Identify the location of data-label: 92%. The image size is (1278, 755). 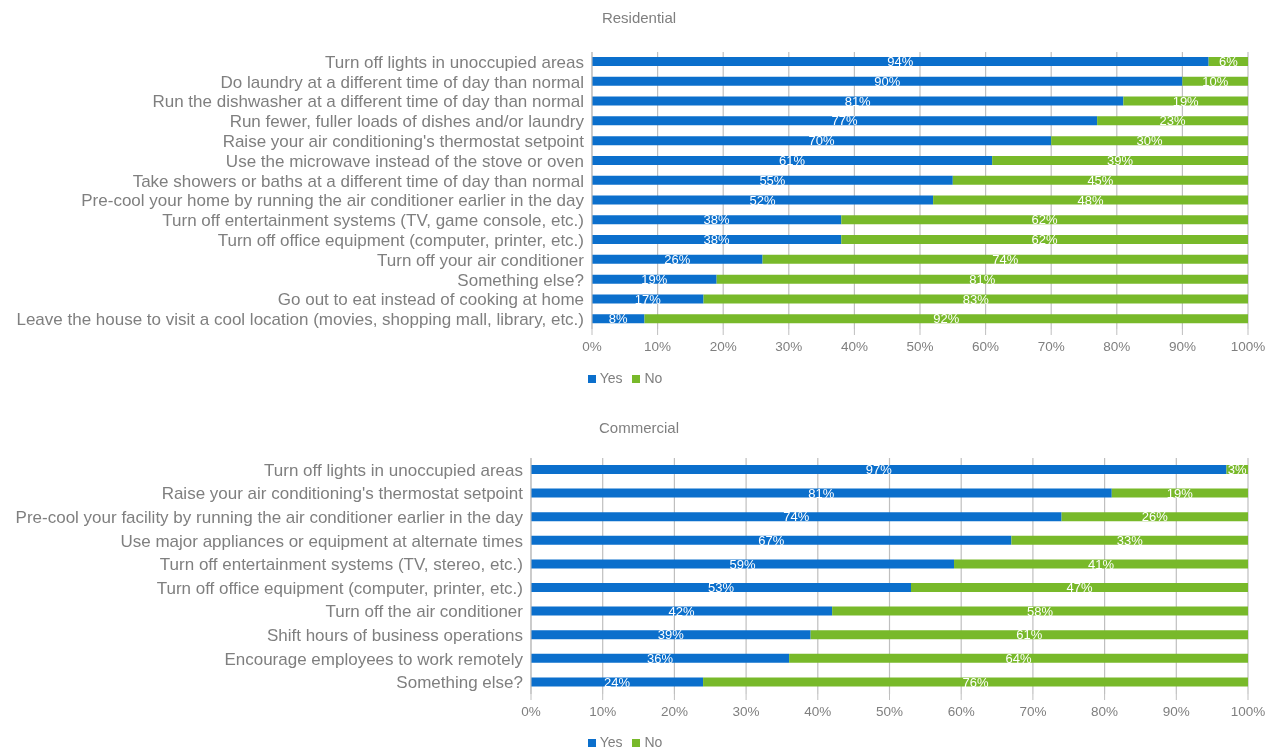
(946, 319).